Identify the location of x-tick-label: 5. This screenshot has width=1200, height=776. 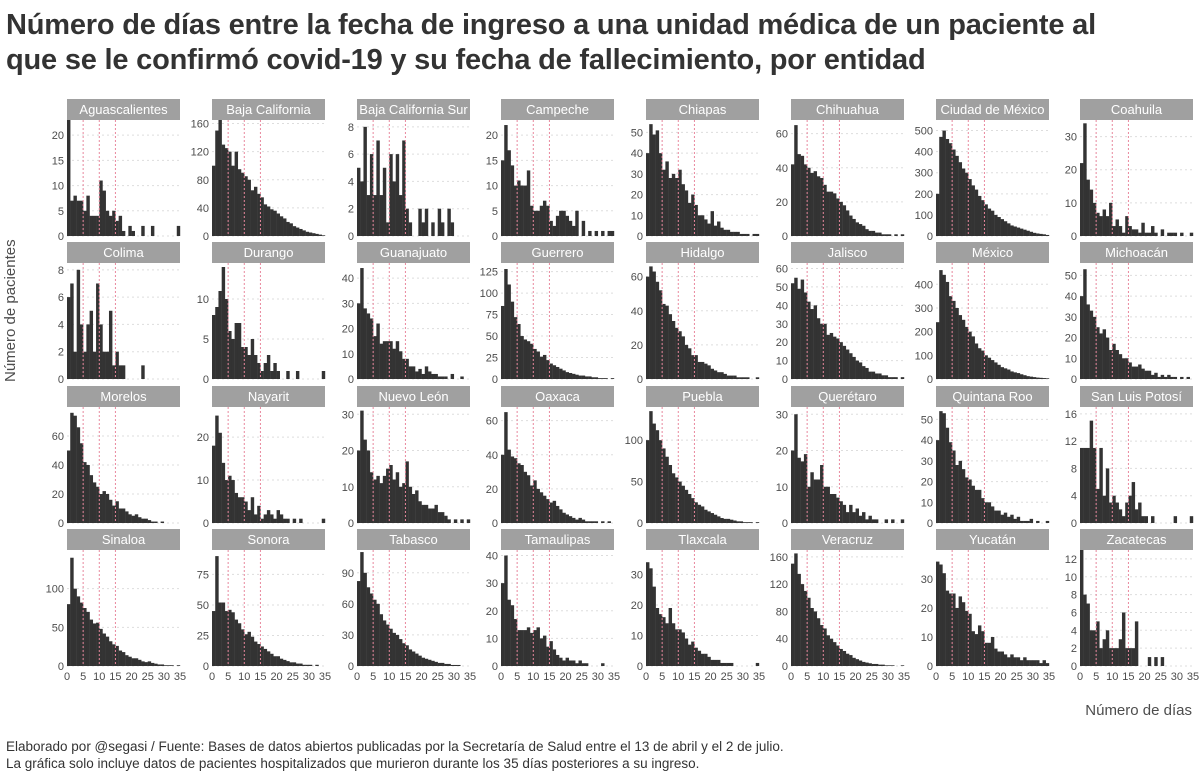
(952, 677).